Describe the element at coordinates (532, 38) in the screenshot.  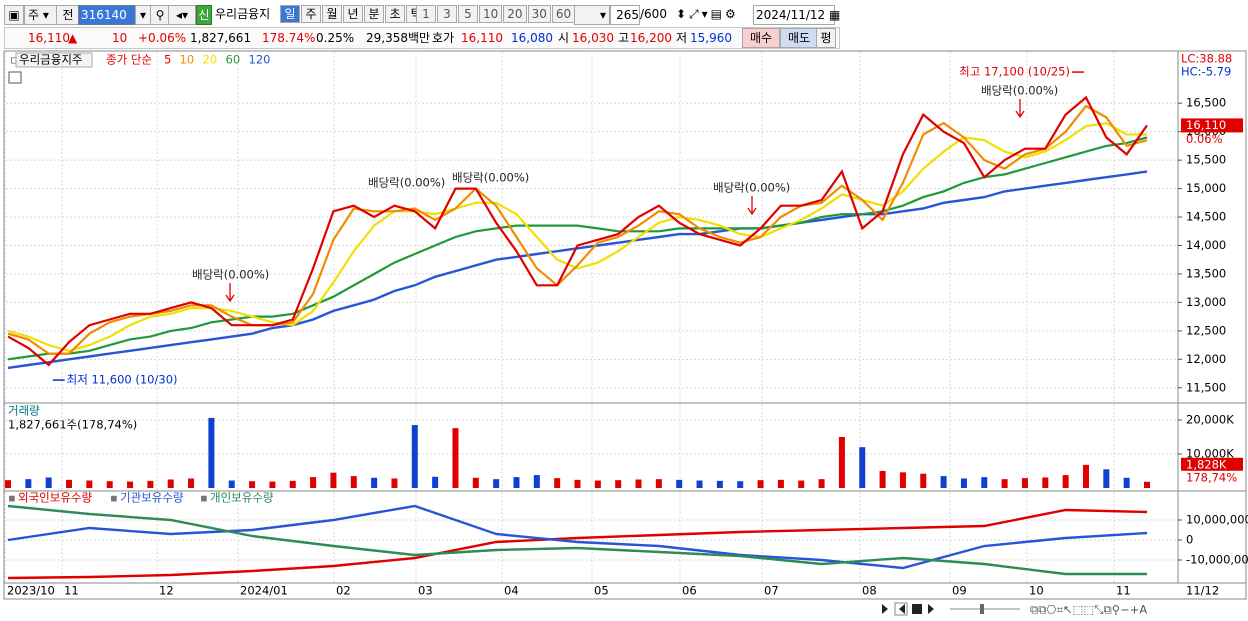
I see `bid: 16,080` at that location.